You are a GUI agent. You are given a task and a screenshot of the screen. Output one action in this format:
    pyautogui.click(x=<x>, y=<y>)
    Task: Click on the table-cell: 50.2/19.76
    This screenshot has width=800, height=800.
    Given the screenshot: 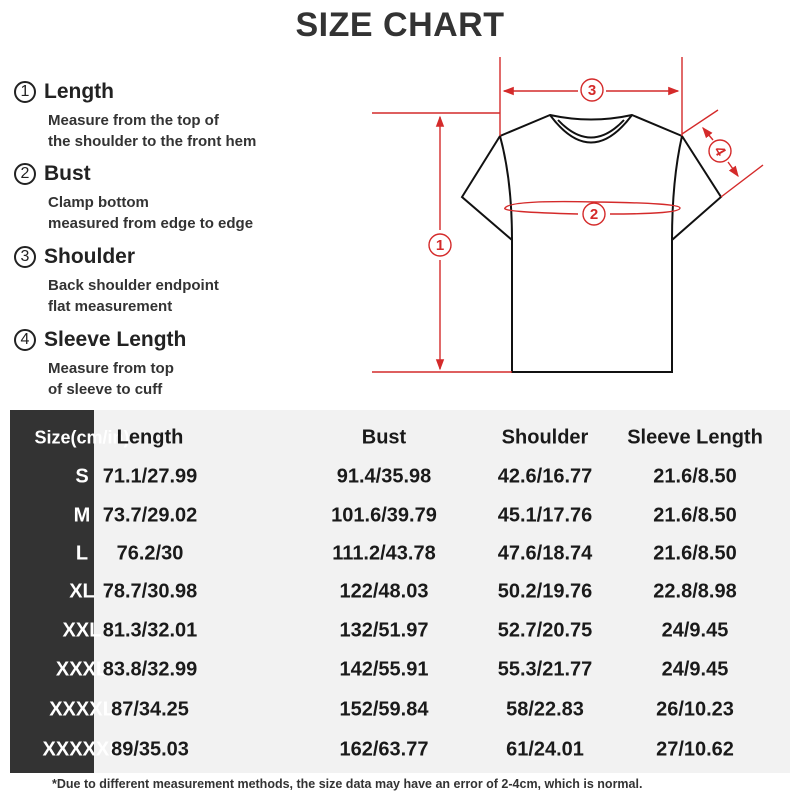 What is the action you would take?
    pyautogui.click(x=545, y=591)
    